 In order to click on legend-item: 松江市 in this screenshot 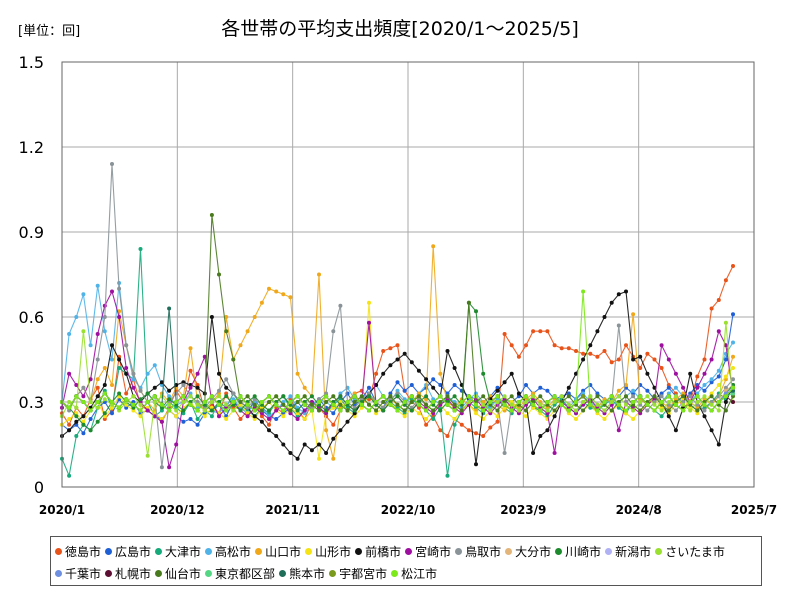, I will do `click(414, 573)`.